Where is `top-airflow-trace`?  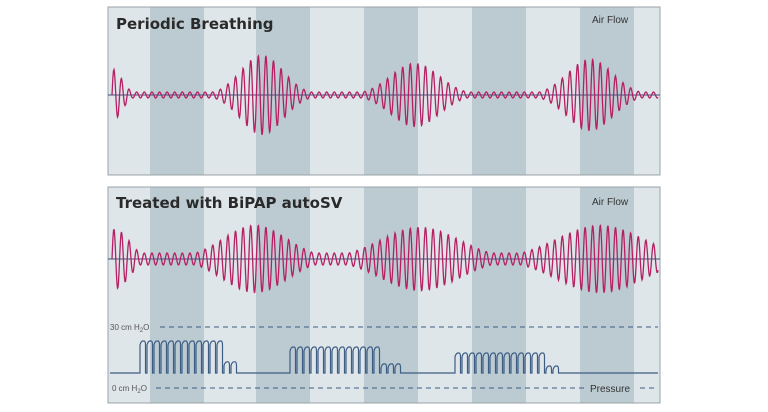
top-airflow-trace is located at coordinates (385, 95).